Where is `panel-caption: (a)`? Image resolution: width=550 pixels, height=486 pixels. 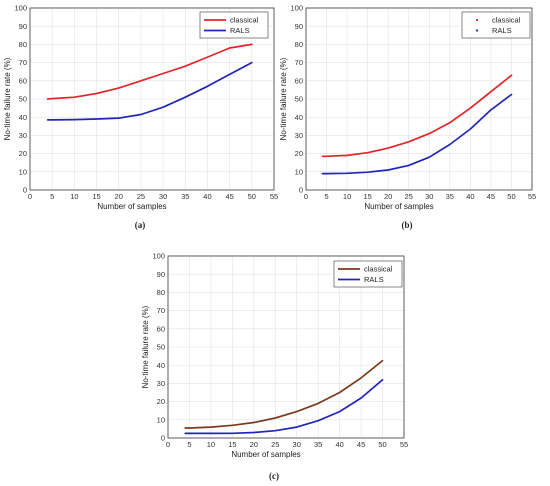 panel-caption: (a) is located at coordinates (140, 225).